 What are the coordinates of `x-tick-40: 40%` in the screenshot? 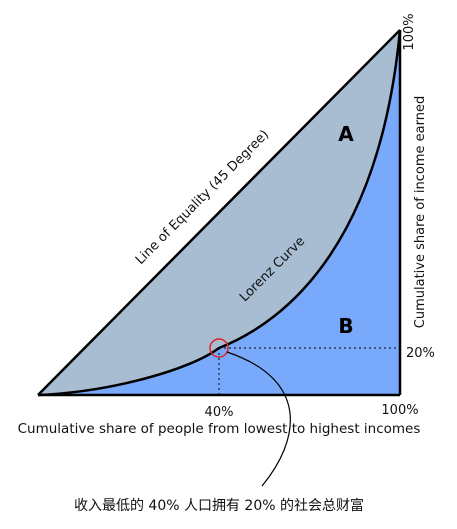 It's located at (219, 412).